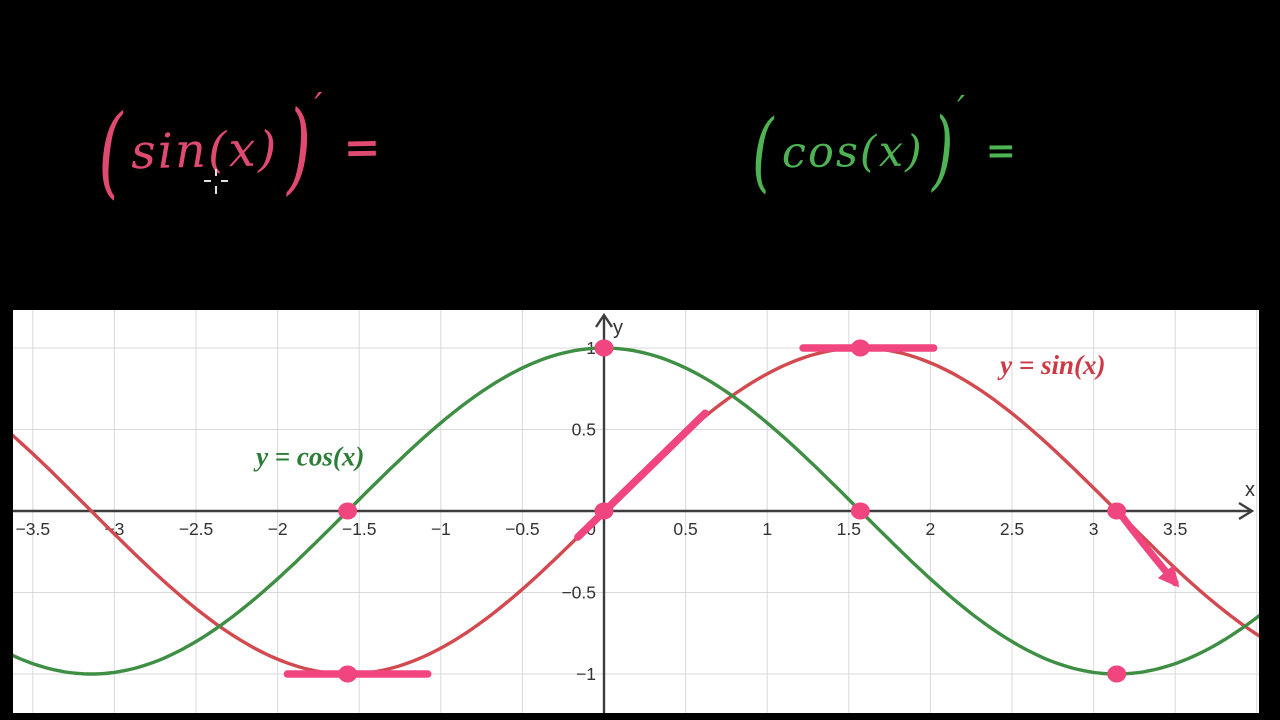 The height and width of the screenshot is (720, 1280). What do you see at coordinates (1246, 511) in the screenshot?
I see `x-axis-arrow` at bounding box center [1246, 511].